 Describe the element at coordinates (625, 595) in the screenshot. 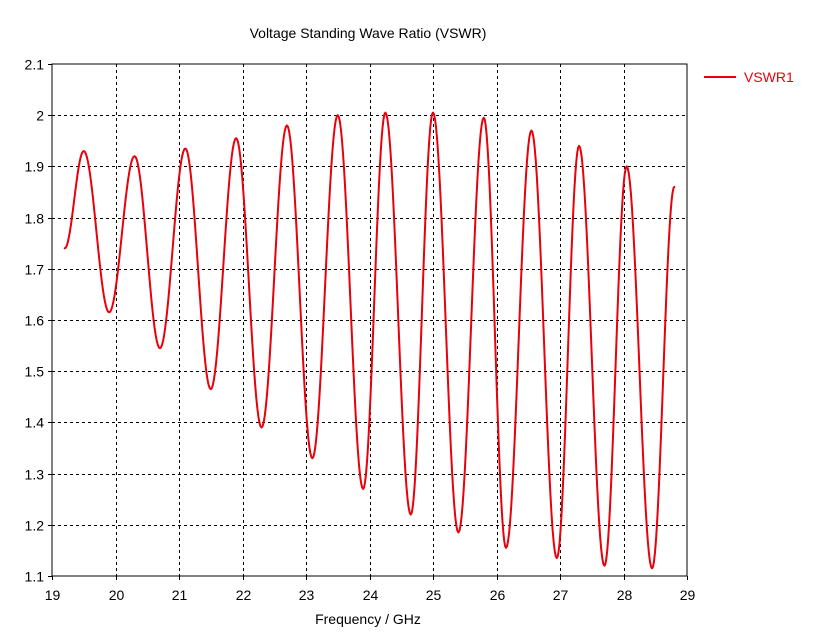

I see `x-tick-label: 28` at that location.